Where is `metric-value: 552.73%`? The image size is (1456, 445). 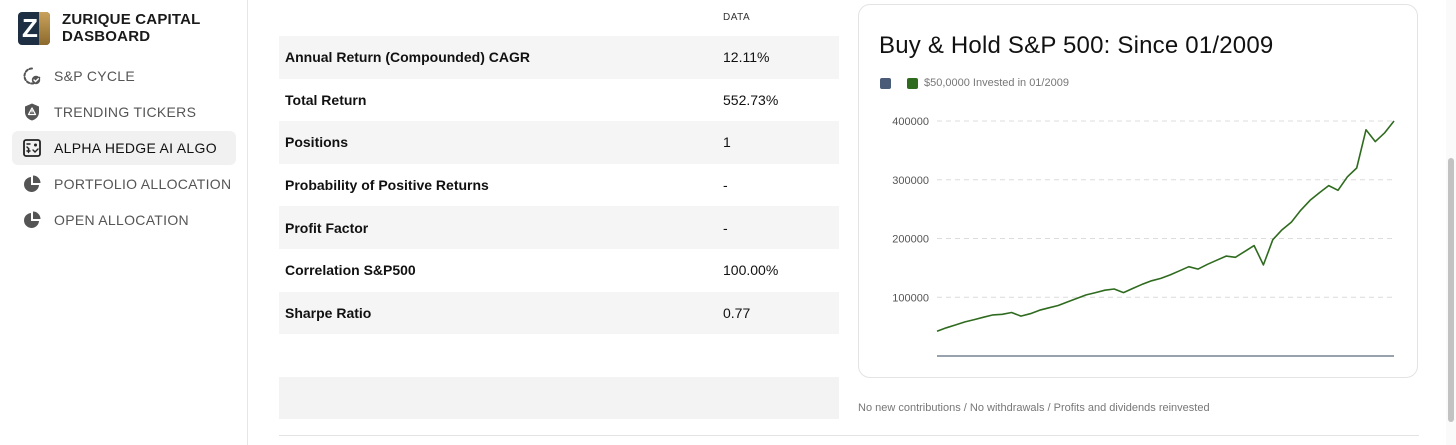 metric-value: 552.73% is located at coordinates (751, 99).